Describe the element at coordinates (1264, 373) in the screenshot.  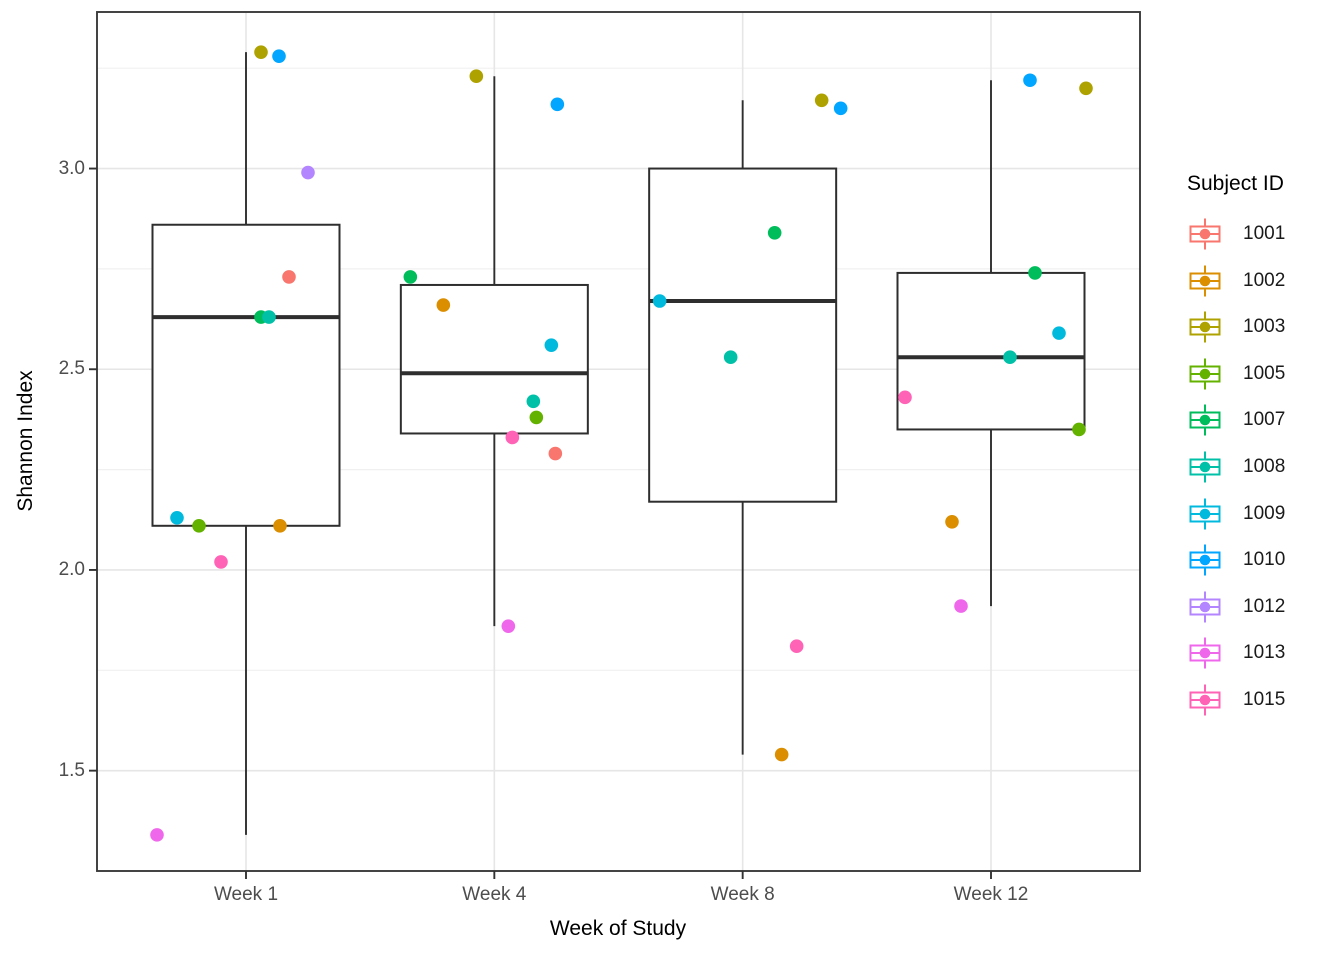
I see `legend-entry-label: 1005` at that location.